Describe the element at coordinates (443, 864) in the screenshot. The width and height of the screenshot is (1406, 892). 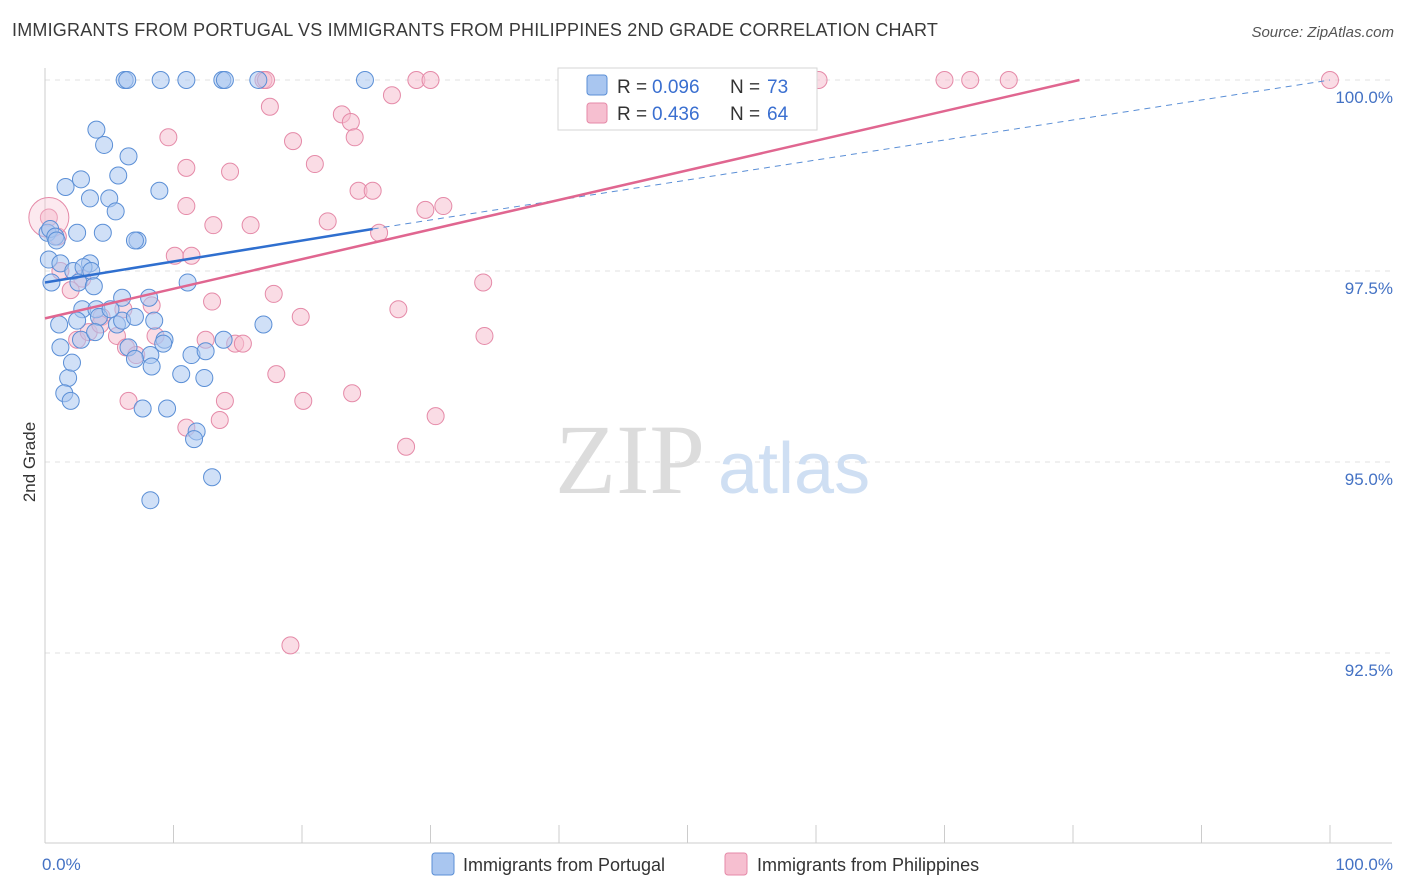
I see `series-legend-swatch-portugal` at that location.